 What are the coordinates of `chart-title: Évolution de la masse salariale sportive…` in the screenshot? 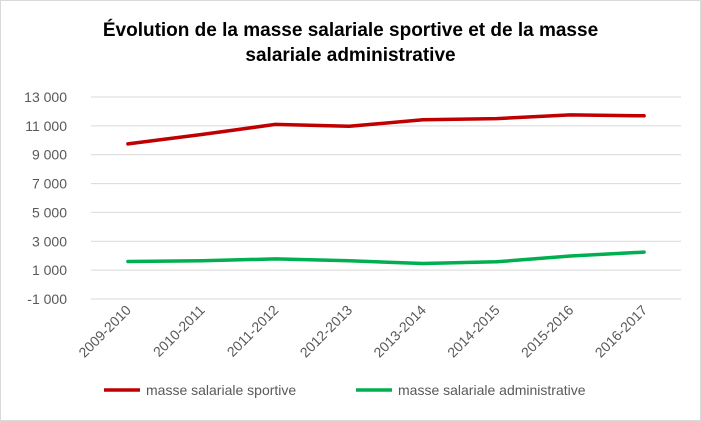 It's located at (350, 43).